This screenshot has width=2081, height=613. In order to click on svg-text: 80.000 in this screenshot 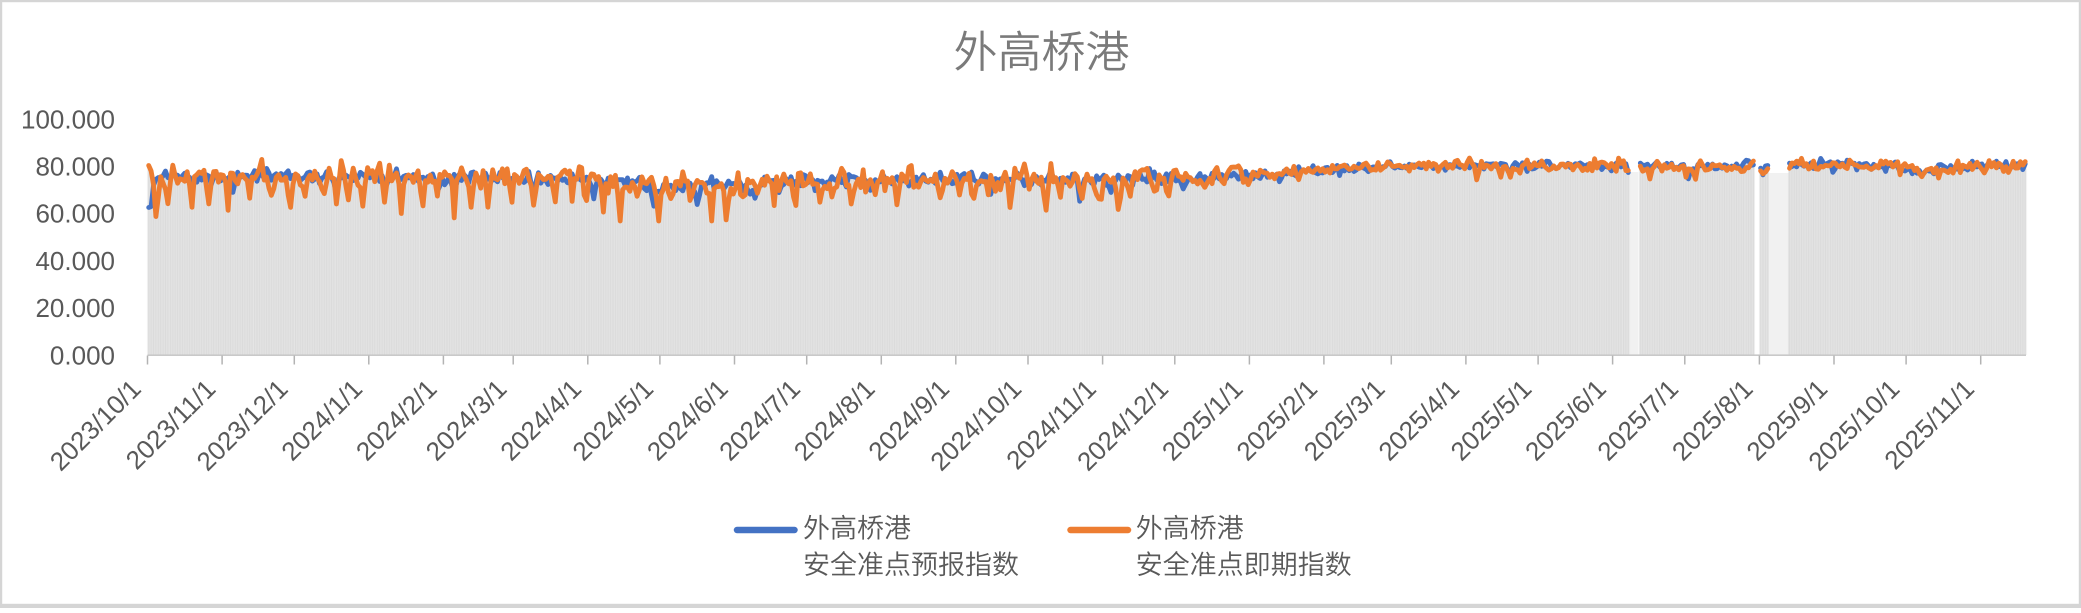, I will do `click(75, 167)`.